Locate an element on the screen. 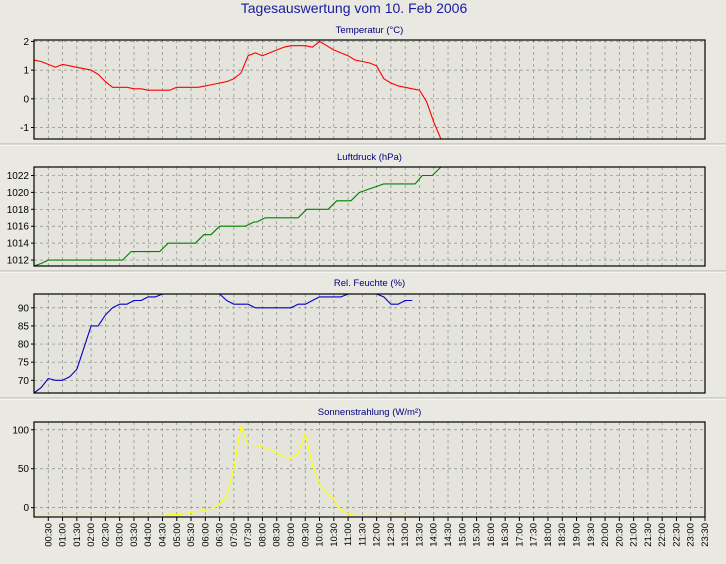 This screenshot has width=726, height=564. x-tick-label: 06:30 is located at coordinates (220, 535).